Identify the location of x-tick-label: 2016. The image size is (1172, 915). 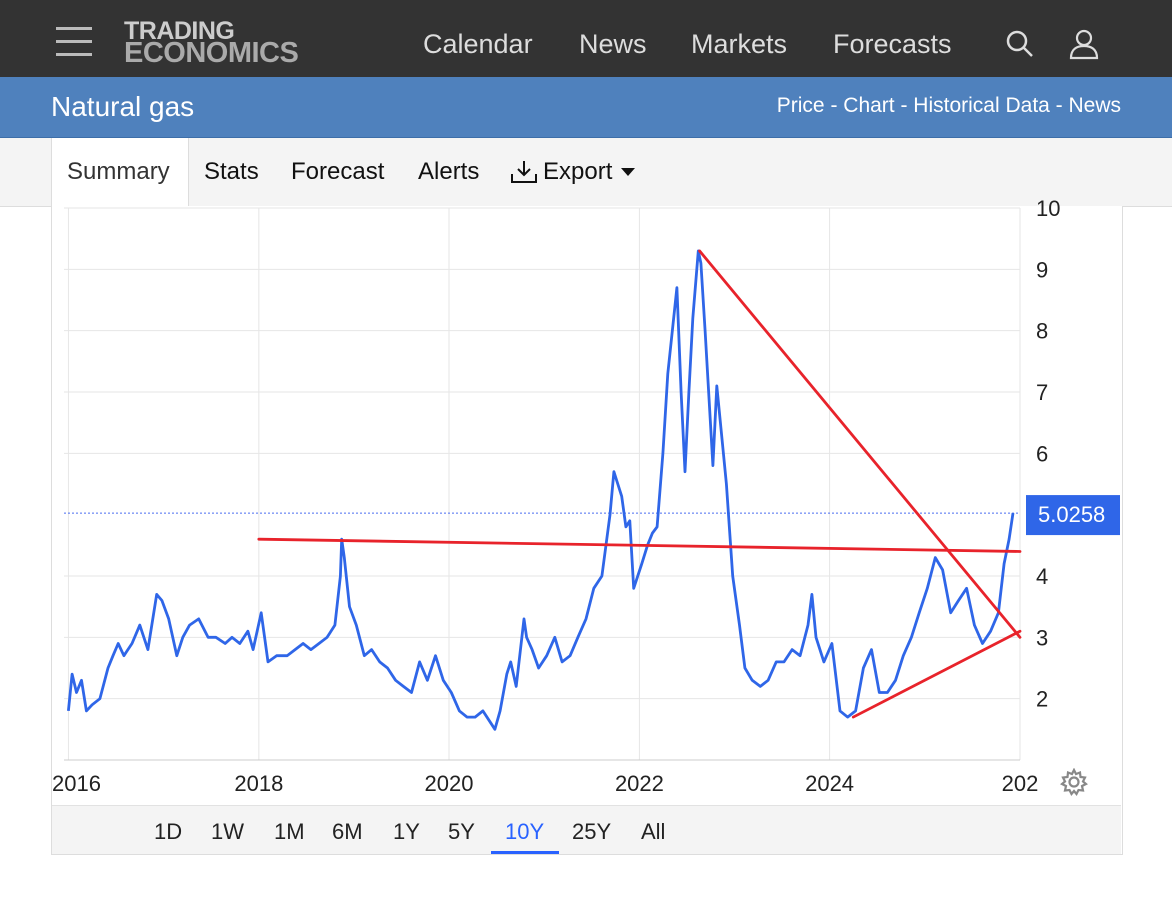
(76, 783).